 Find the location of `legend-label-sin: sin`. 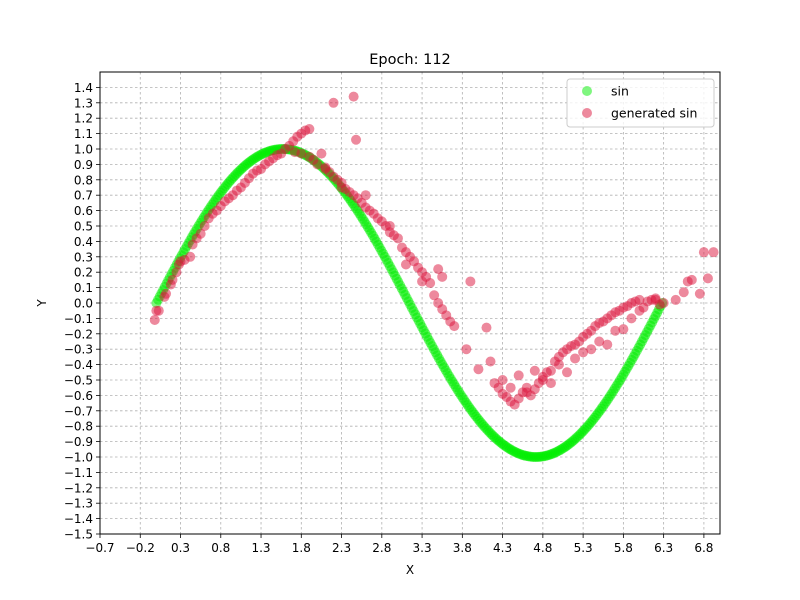

legend-label-sin: sin is located at coordinates (620, 91).